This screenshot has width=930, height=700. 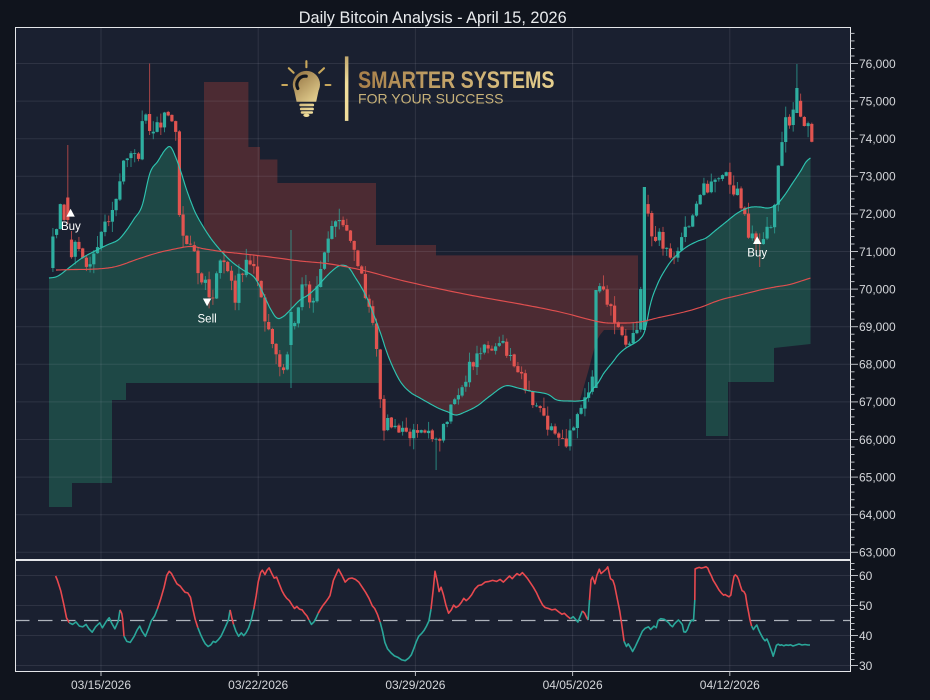 I want to click on svg-text: 60, so click(x=866, y=576).